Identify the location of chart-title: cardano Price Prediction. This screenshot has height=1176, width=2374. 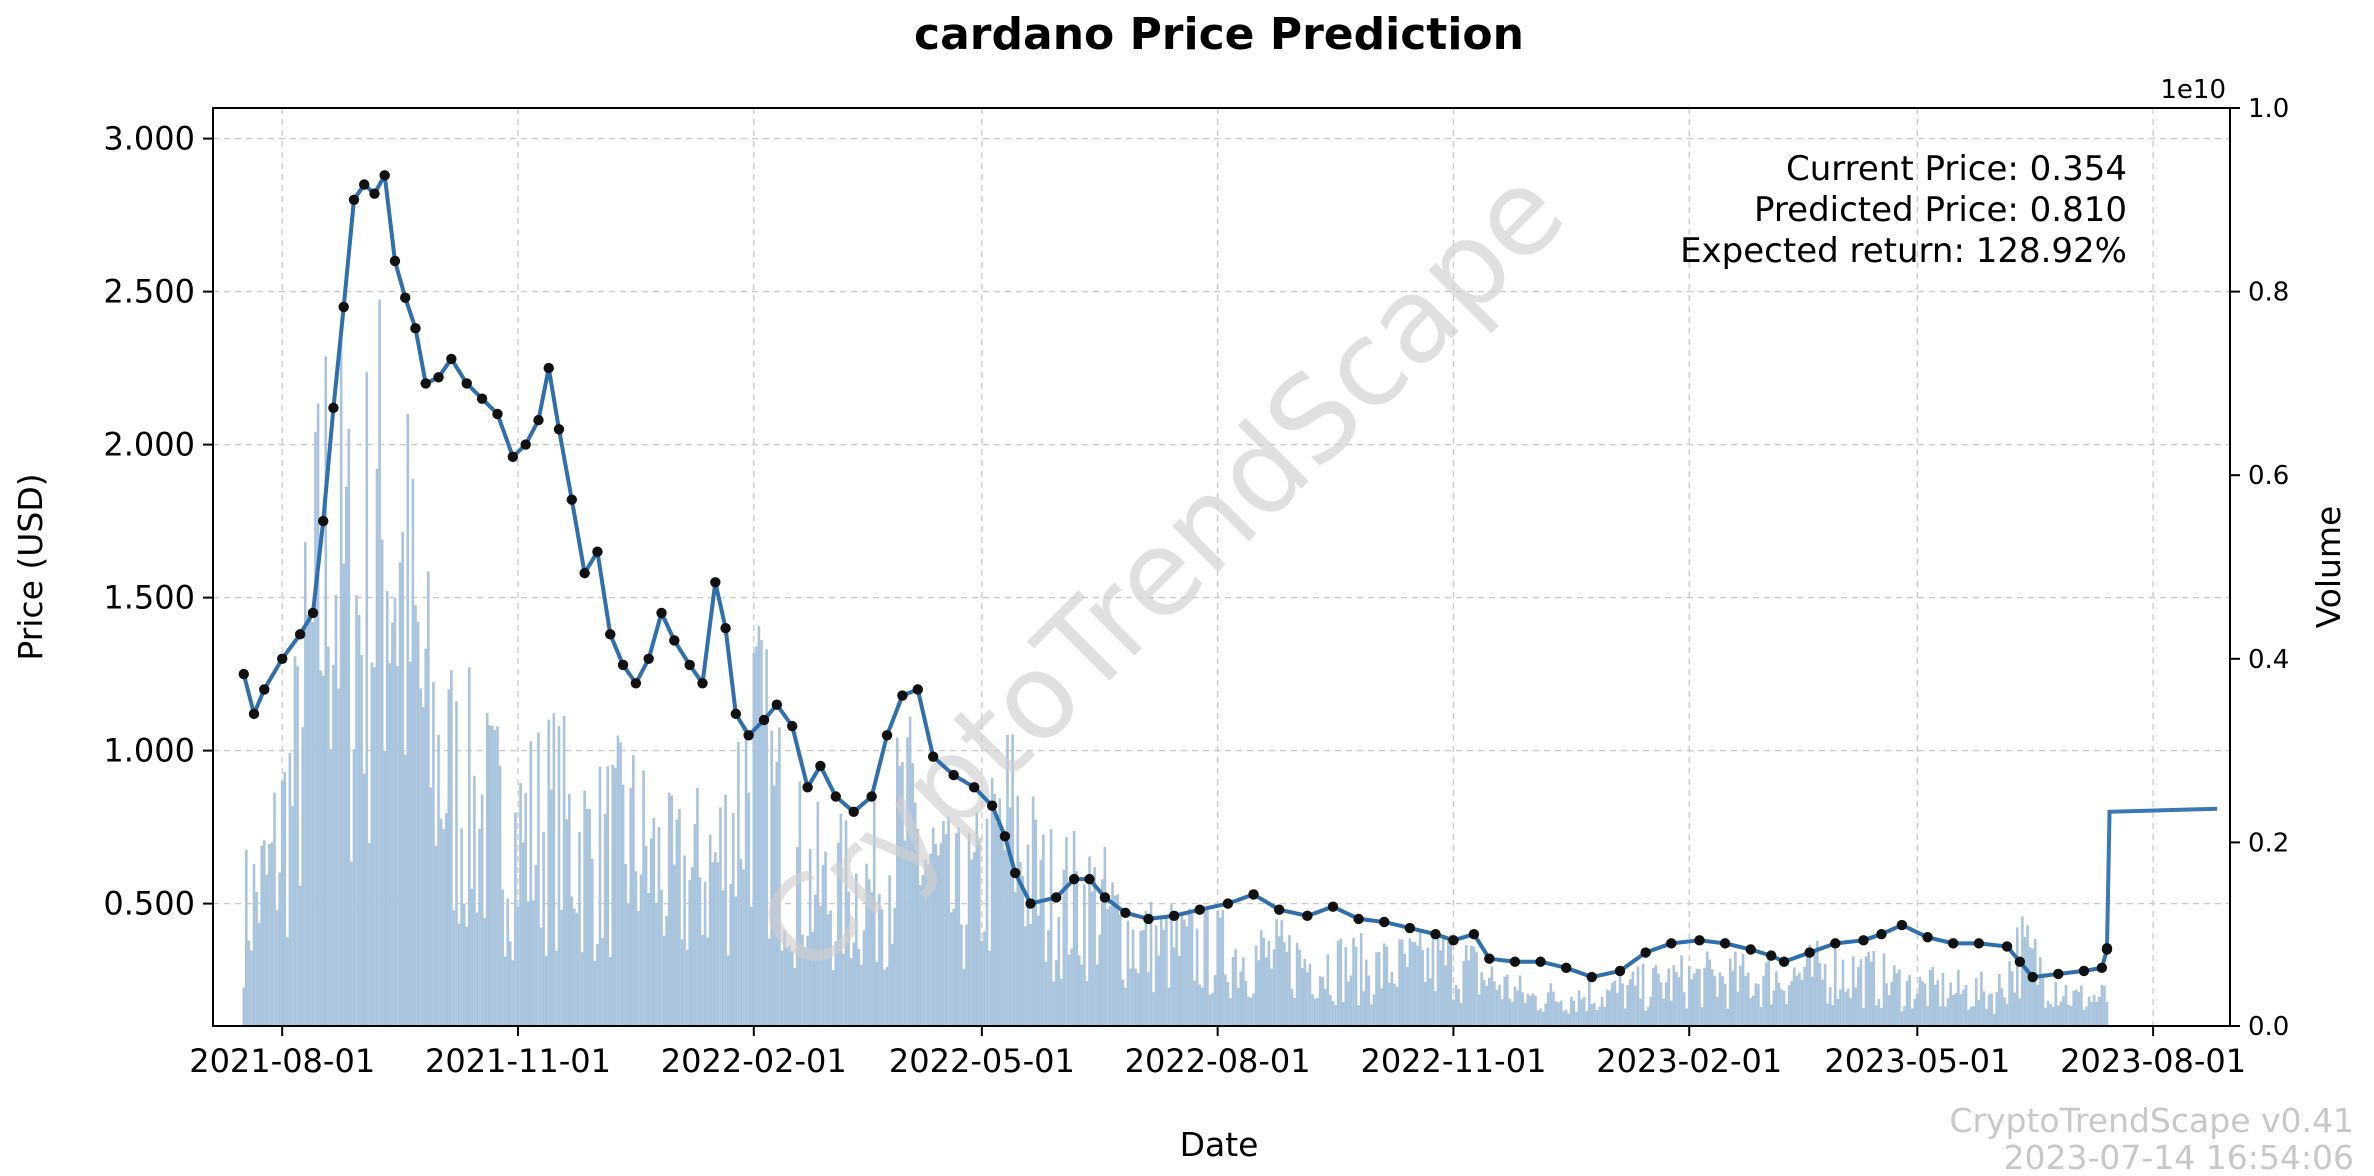
(1219, 34).